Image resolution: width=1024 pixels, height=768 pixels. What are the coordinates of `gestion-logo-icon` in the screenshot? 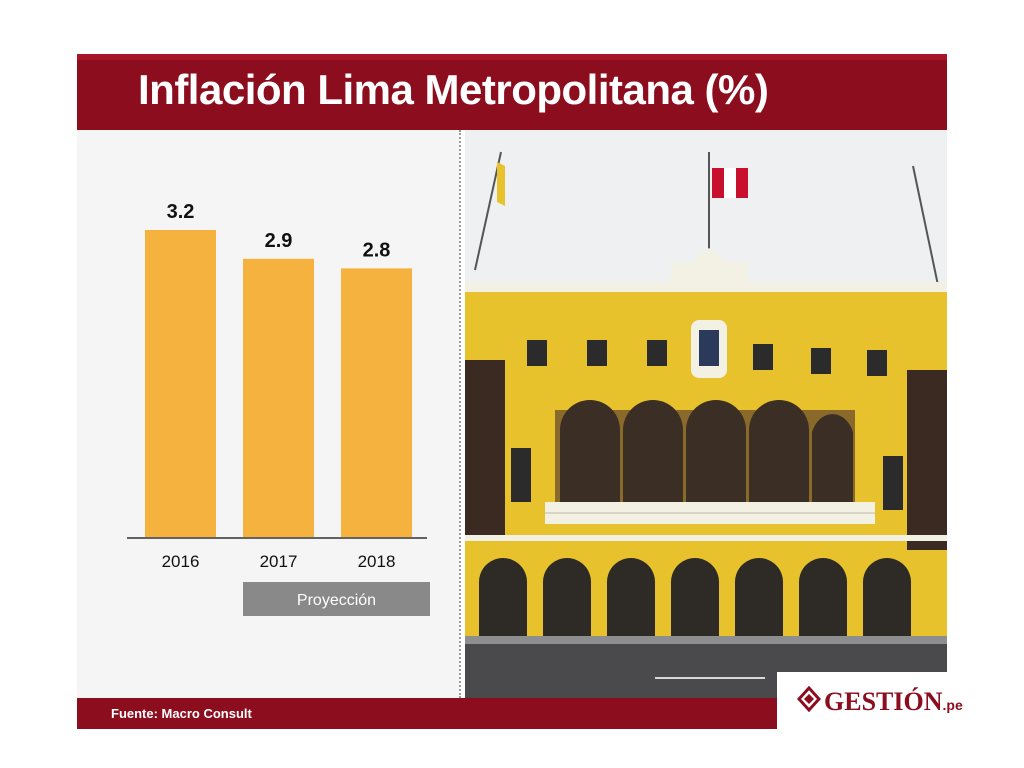 It's located at (809, 699).